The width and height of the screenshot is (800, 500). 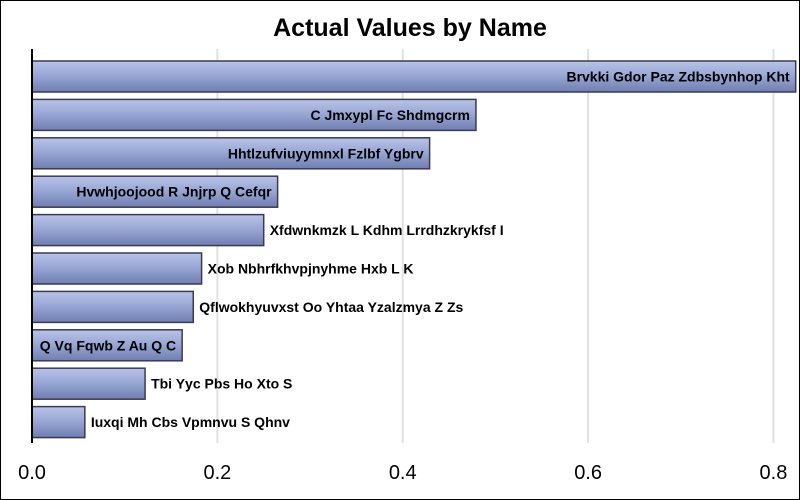 What do you see at coordinates (190, 422) in the screenshot?
I see `bar-label: Iuxqi Mh Cbs Vpmnvu S Qhnv` at bounding box center [190, 422].